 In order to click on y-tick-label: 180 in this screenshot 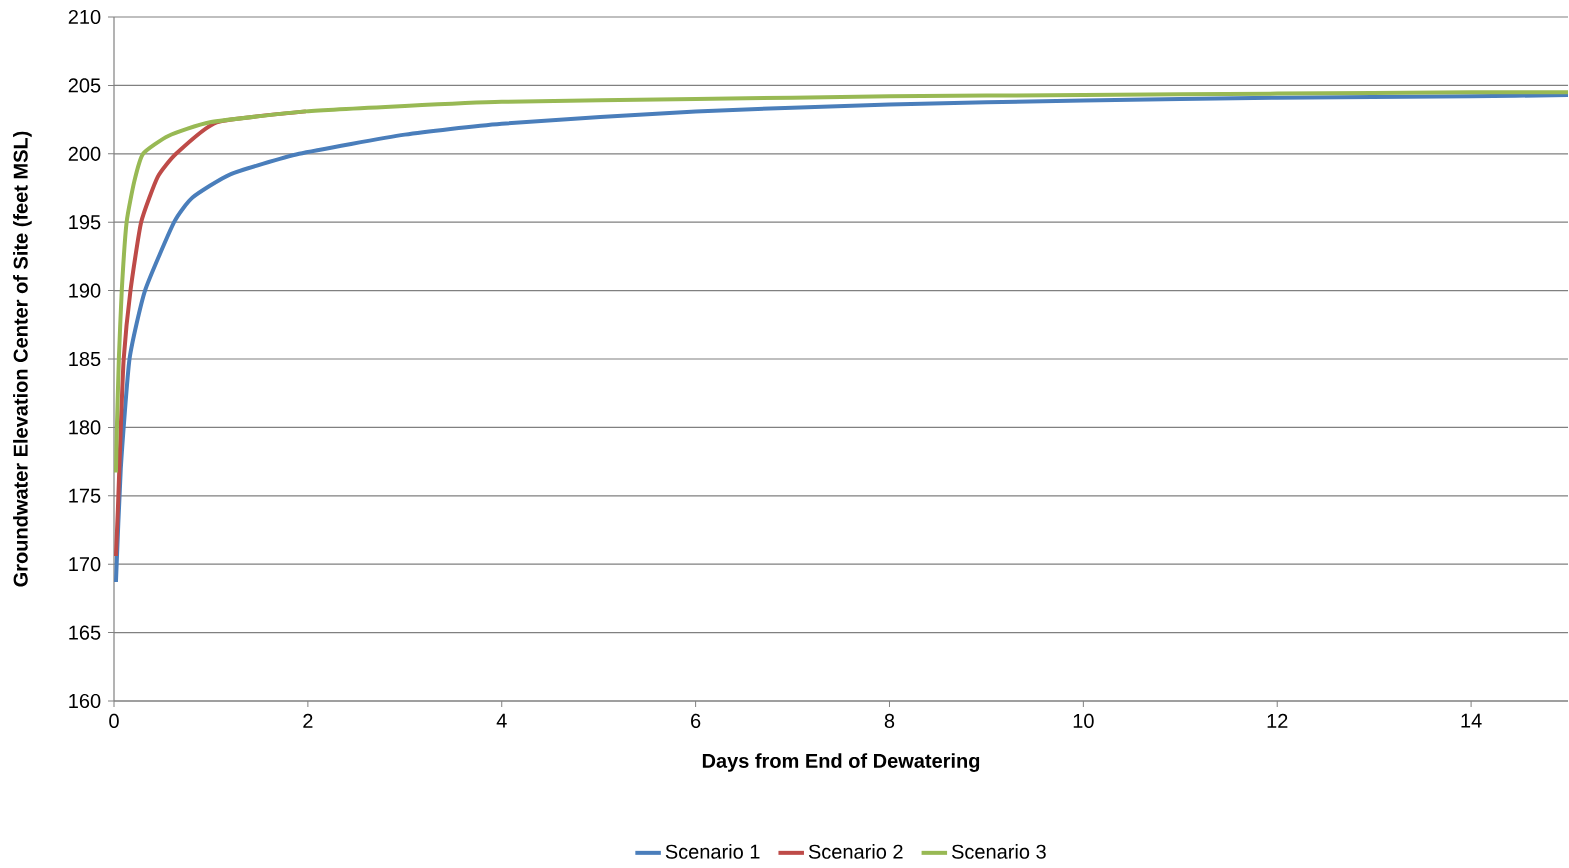, I will do `click(85, 427)`.